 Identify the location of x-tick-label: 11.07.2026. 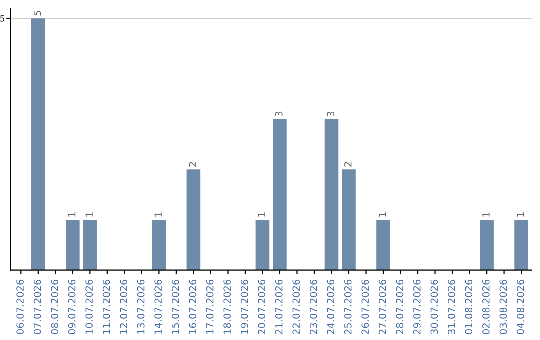
(106, 307).